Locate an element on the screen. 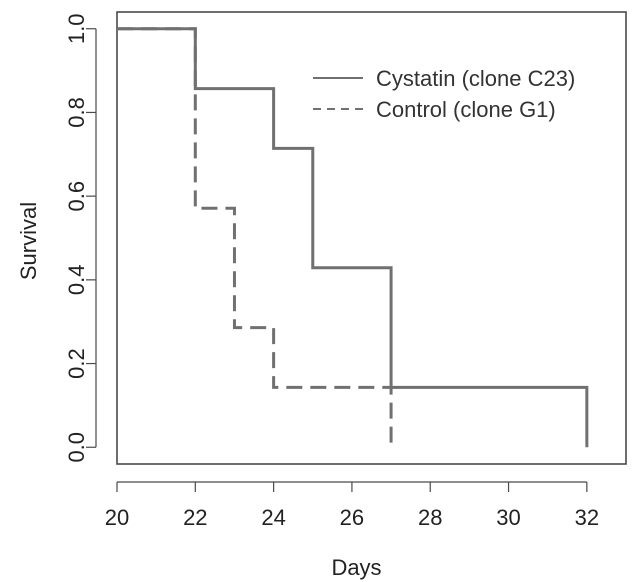  legend-label-cystatin: Cystatin (clone C23) is located at coordinates (475, 78).